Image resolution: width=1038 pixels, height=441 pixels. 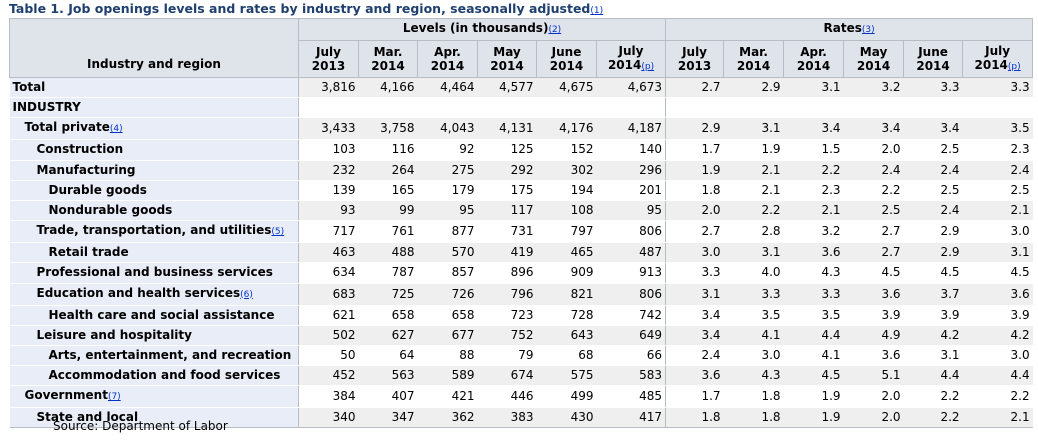 I want to click on level-cell: 4,673, so click(x=631, y=88).